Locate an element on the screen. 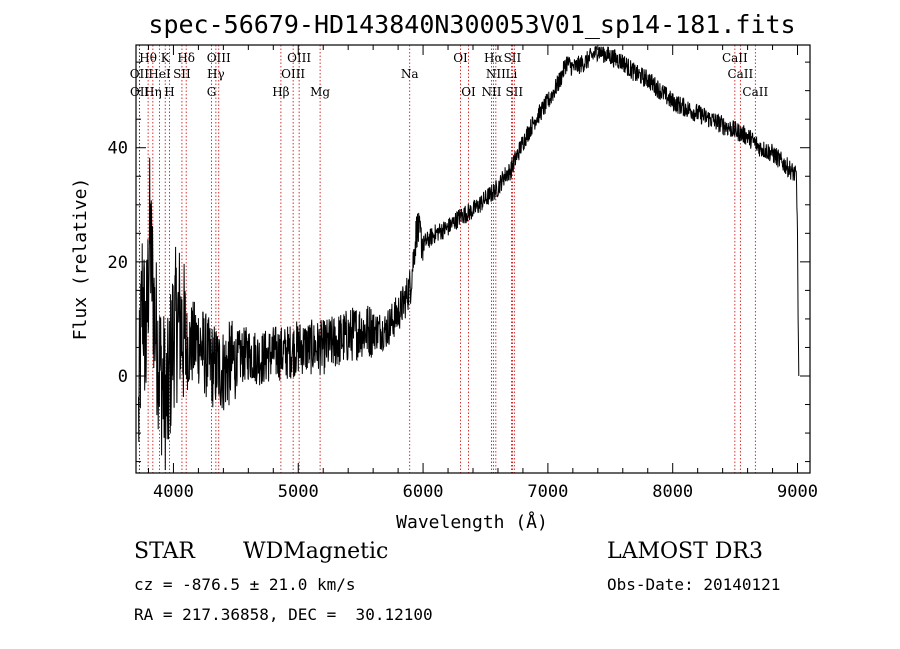 The width and height of the screenshot is (900, 649). coordinates: RA = 217.36858, DEC = 30.12100 is located at coordinates (283, 614).